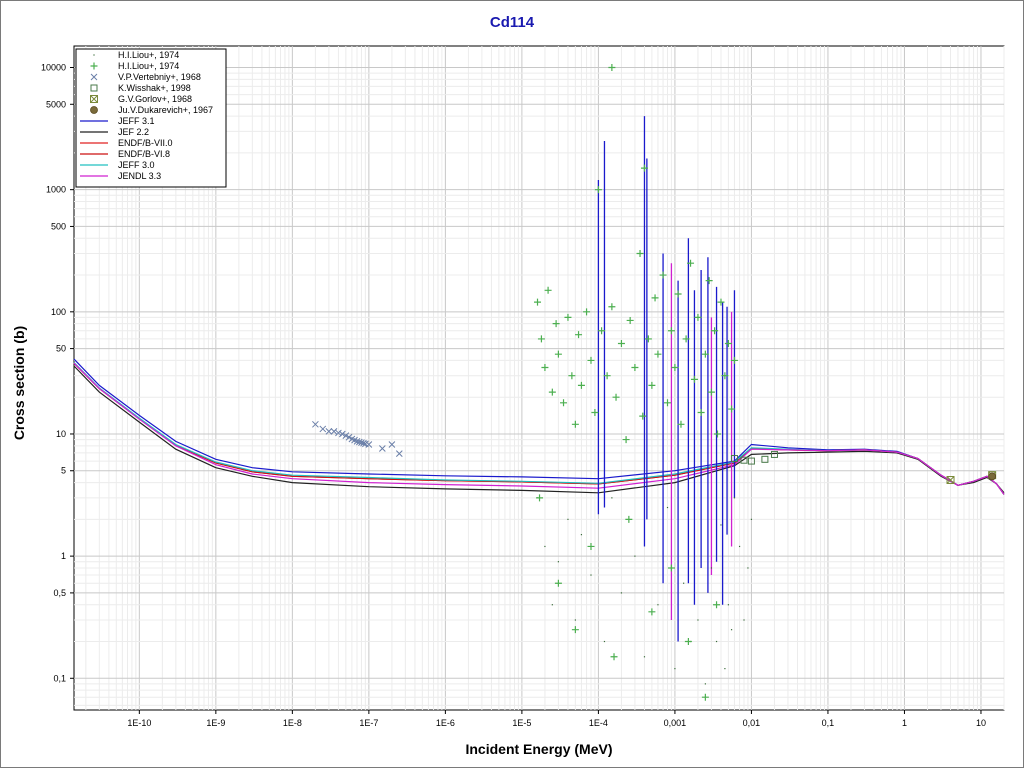 The image size is (1024, 768). Describe the element at coordinates (445, 723) in the screenshot. I see `x-tick-label: 1E-6` at that location.